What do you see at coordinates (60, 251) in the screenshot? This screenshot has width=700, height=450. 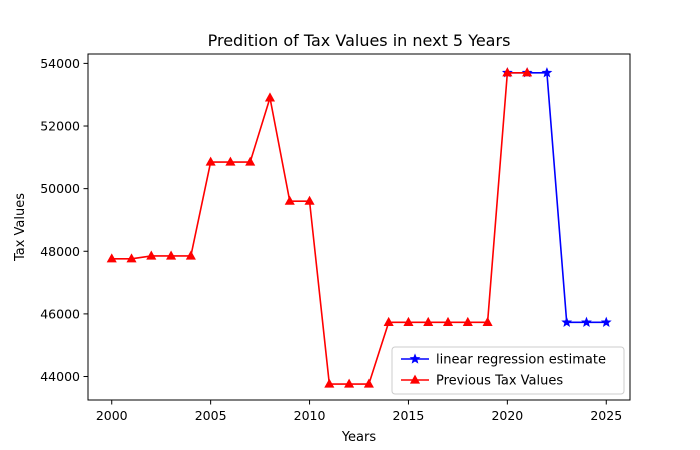 I see `y-tick-label: 48000` at bounding box center [60, 251].